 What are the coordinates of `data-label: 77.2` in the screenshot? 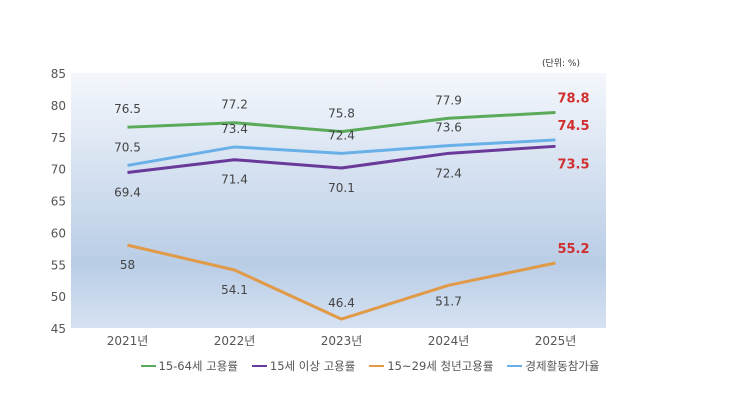 It's located at (234, 105).